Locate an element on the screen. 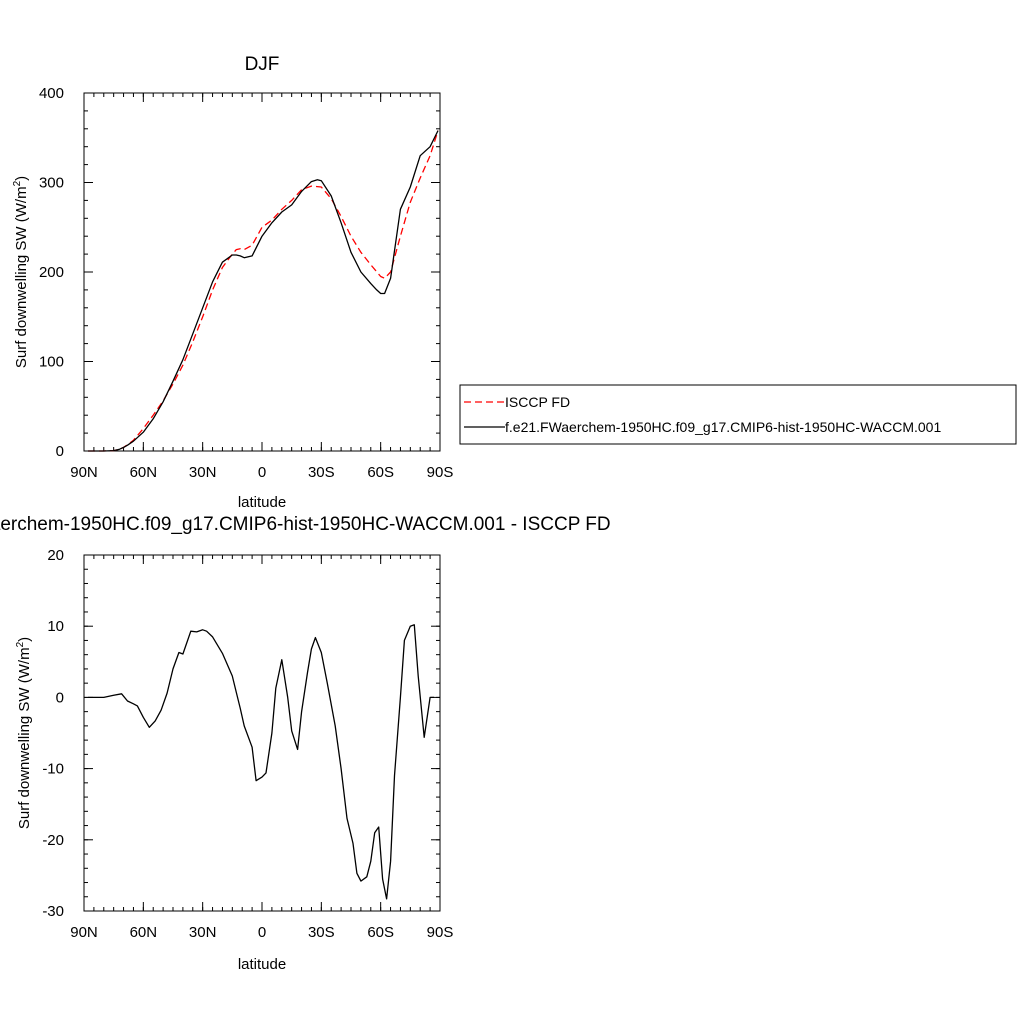 This screenshot has height=1024, width=1024. bottom-y-tick-label: -10 is located at coordinates (53, 769).